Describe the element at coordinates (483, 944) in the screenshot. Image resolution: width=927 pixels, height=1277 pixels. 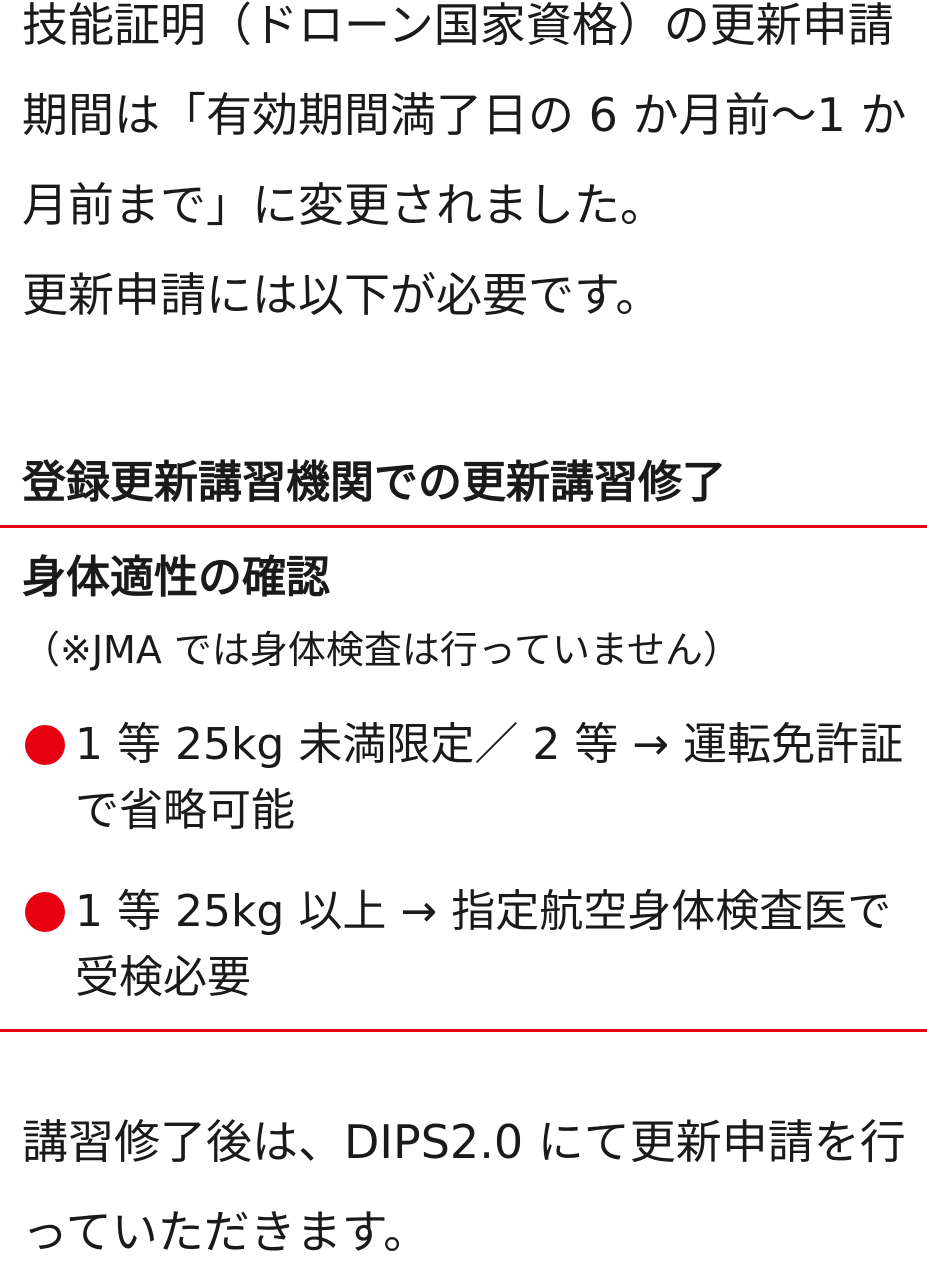
I see `bullet-item: 1 等 25kg 以上 → 指定航空身体検査医で受検必要` at that location.